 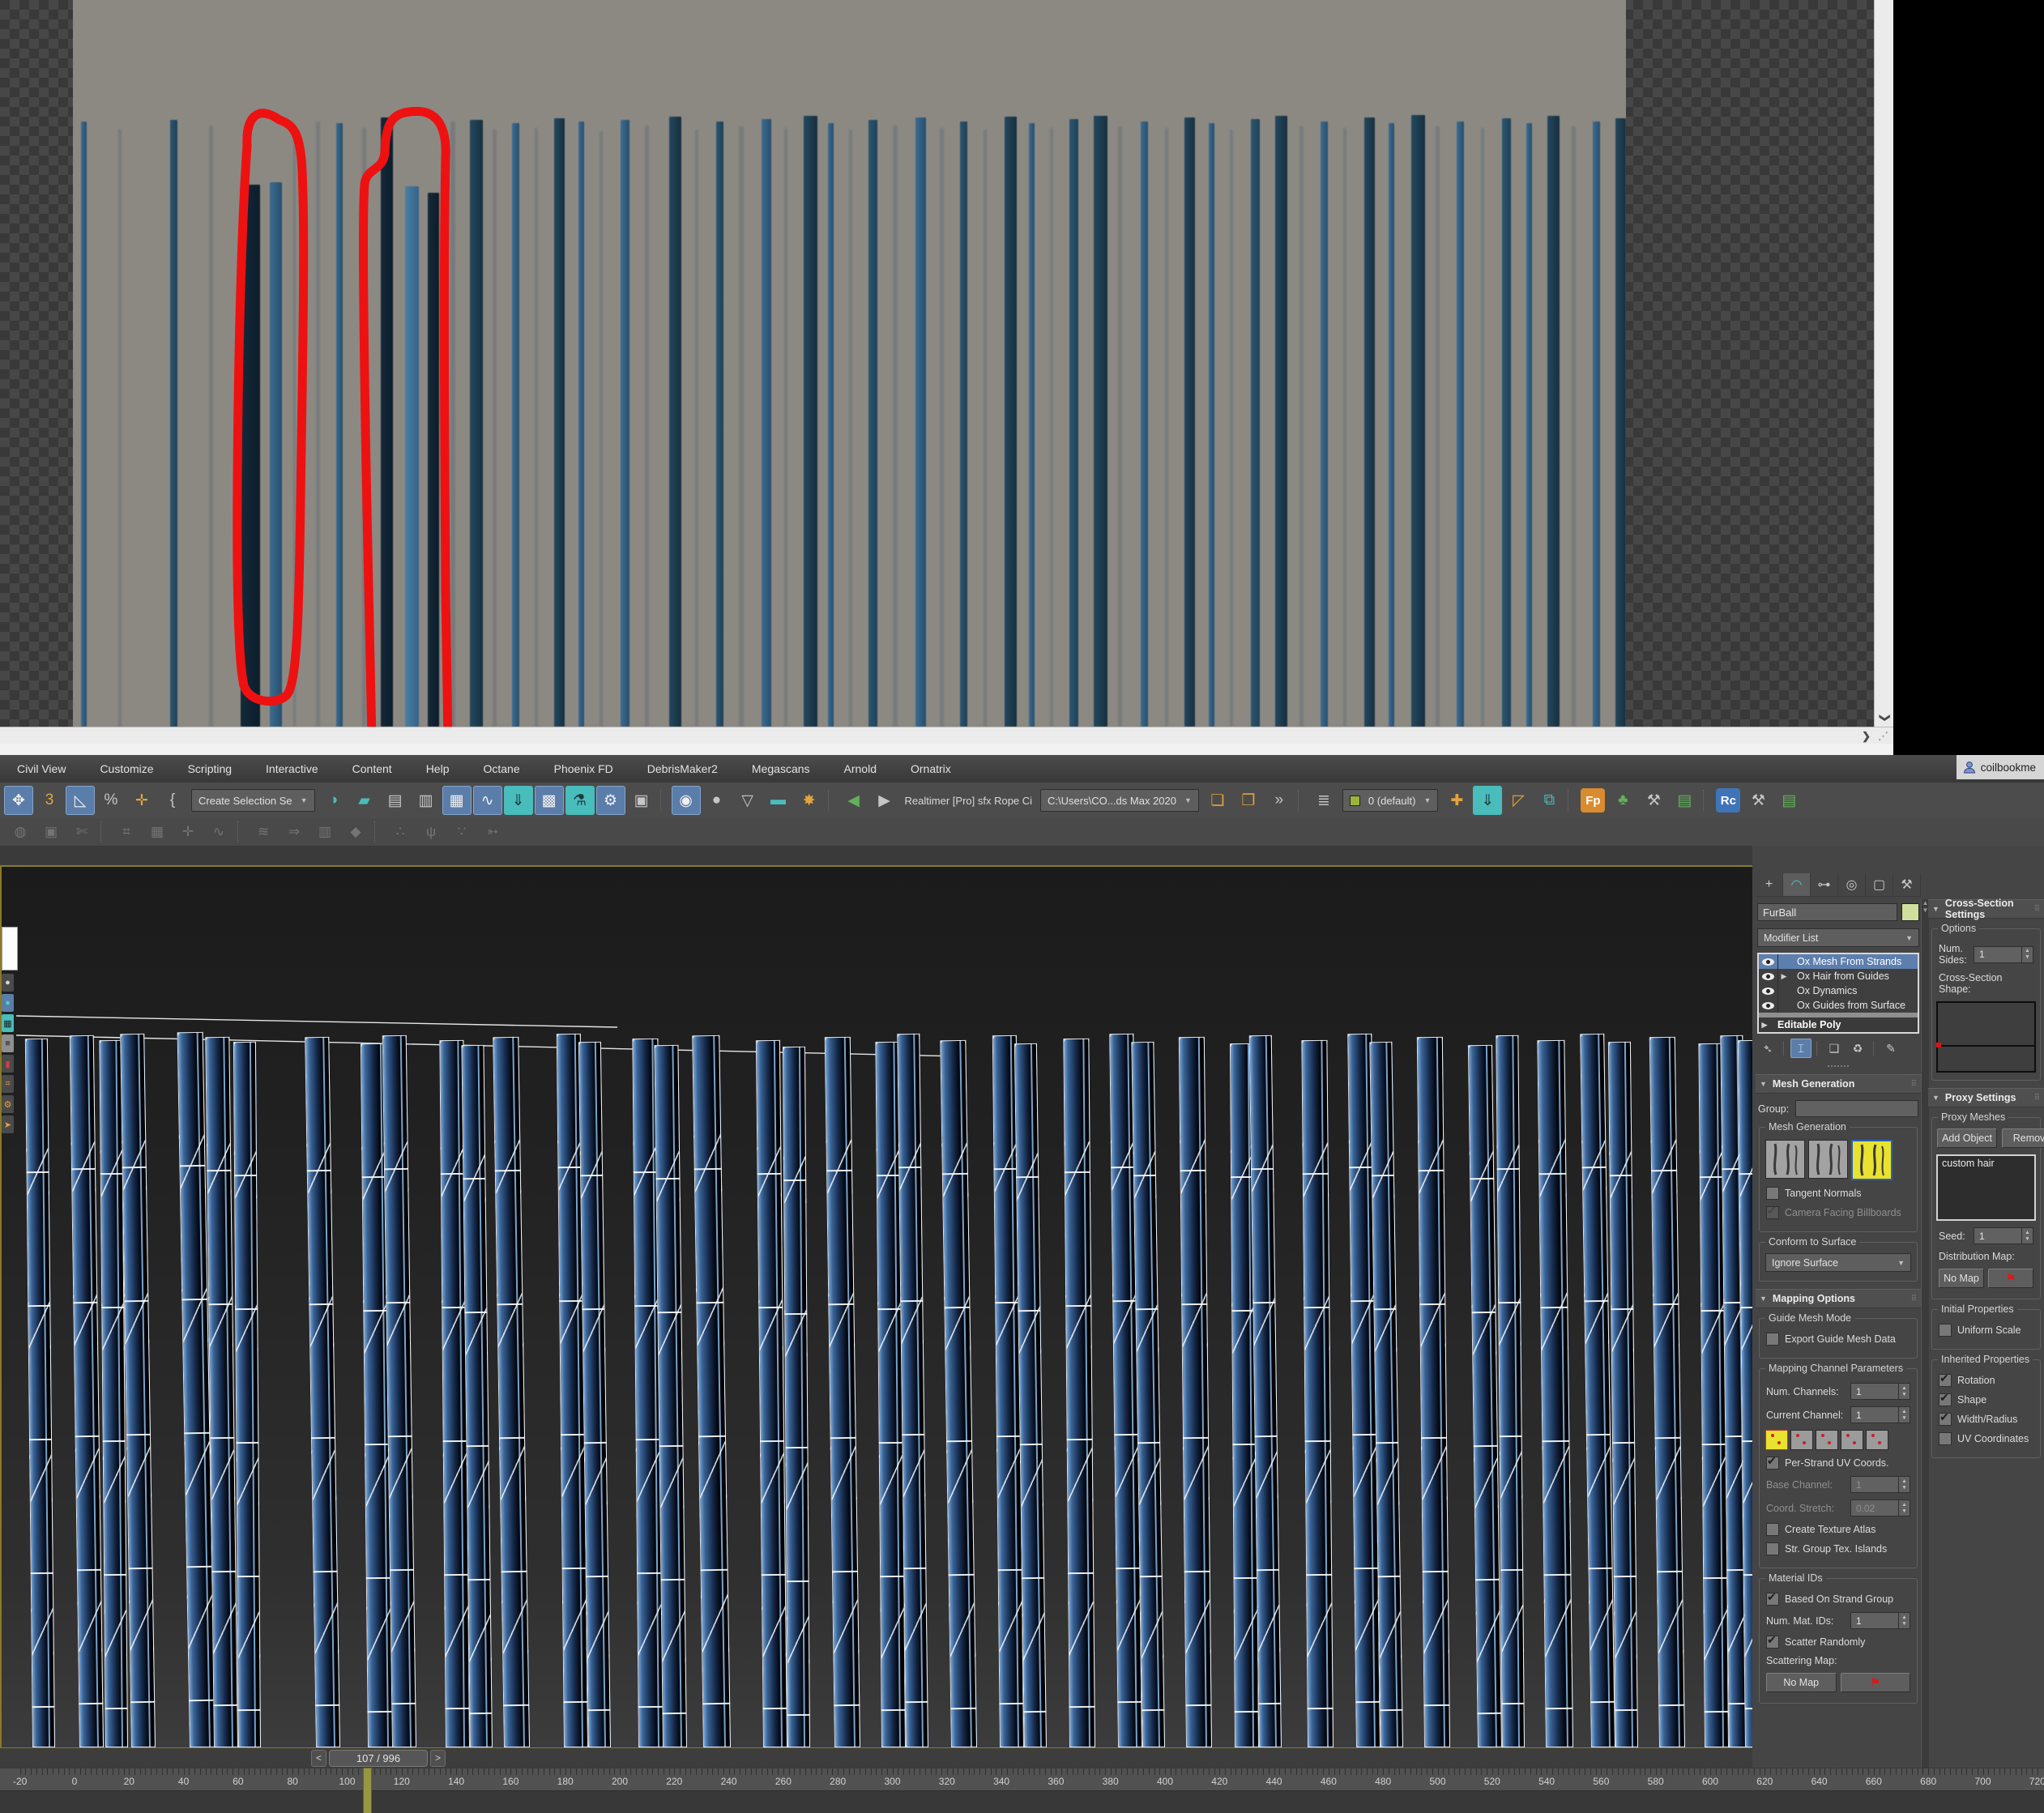 I want to click on map-button: No Map, so click(x=1961, y=1278).